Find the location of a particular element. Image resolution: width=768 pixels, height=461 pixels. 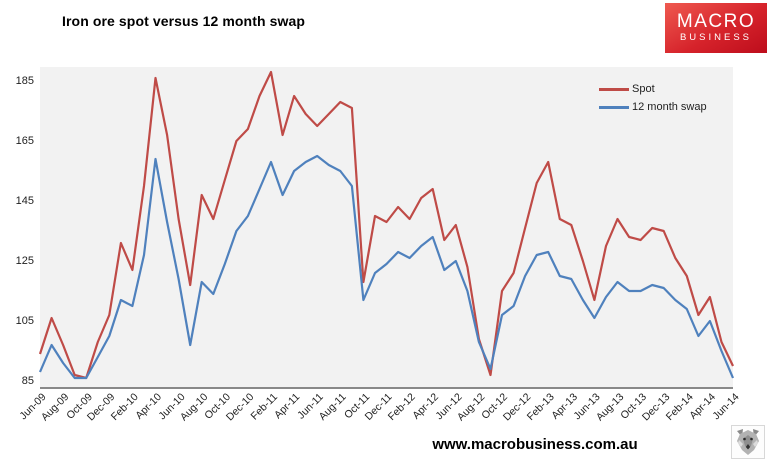

y-tick-label: 165 is located at coordinates (24, 141).